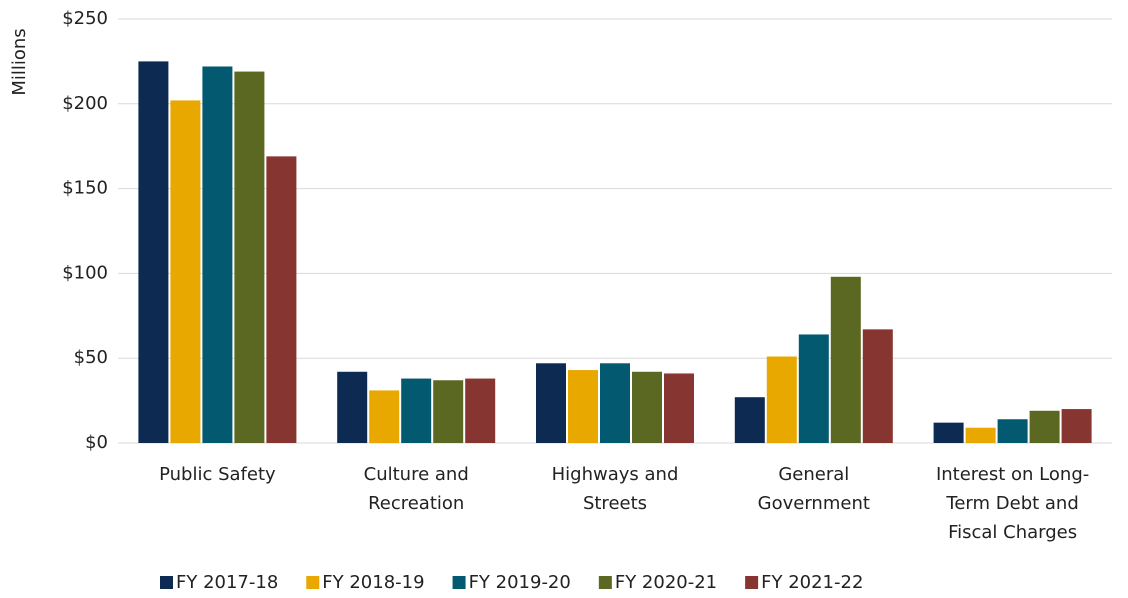 This screenshot has height=598, width=1128. Describe the element at coordinates (91, 357) in the screenshot. I see `y-tick-label: $50` at that location.